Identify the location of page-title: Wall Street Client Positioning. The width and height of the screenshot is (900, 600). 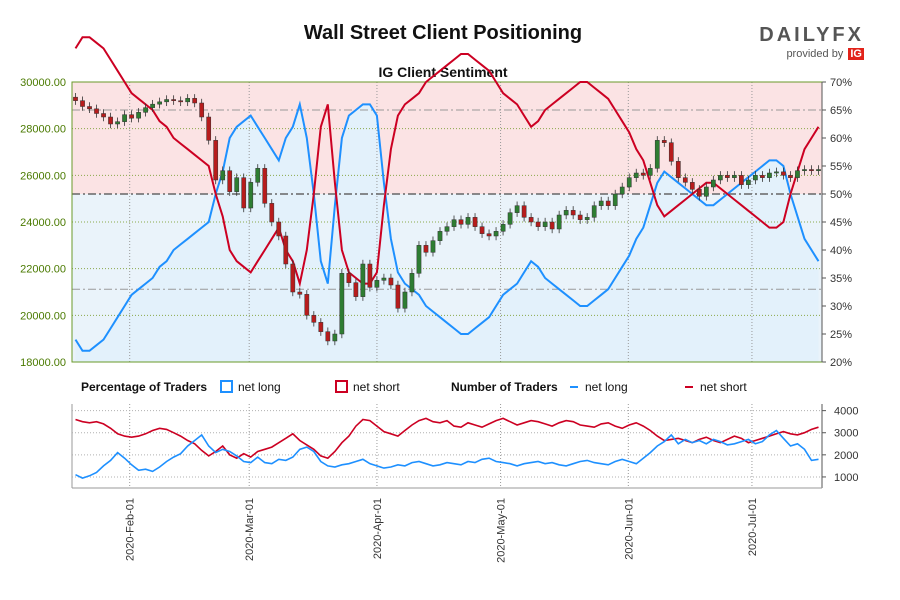
(443, 33).